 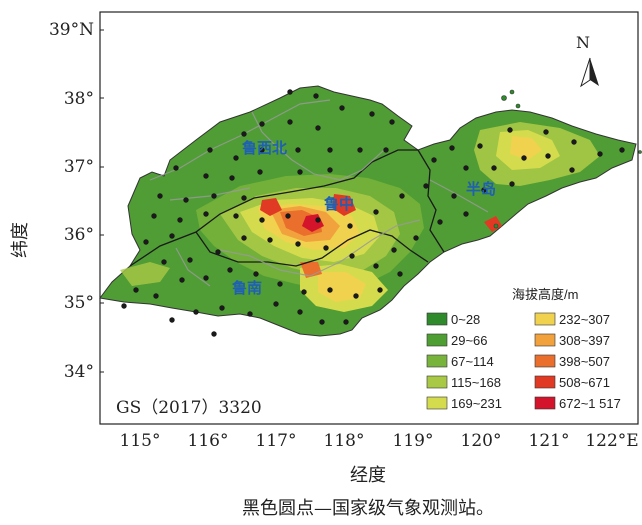 I want to click on region-label-northwest: 鲁西北, so click(x=264, y=148).